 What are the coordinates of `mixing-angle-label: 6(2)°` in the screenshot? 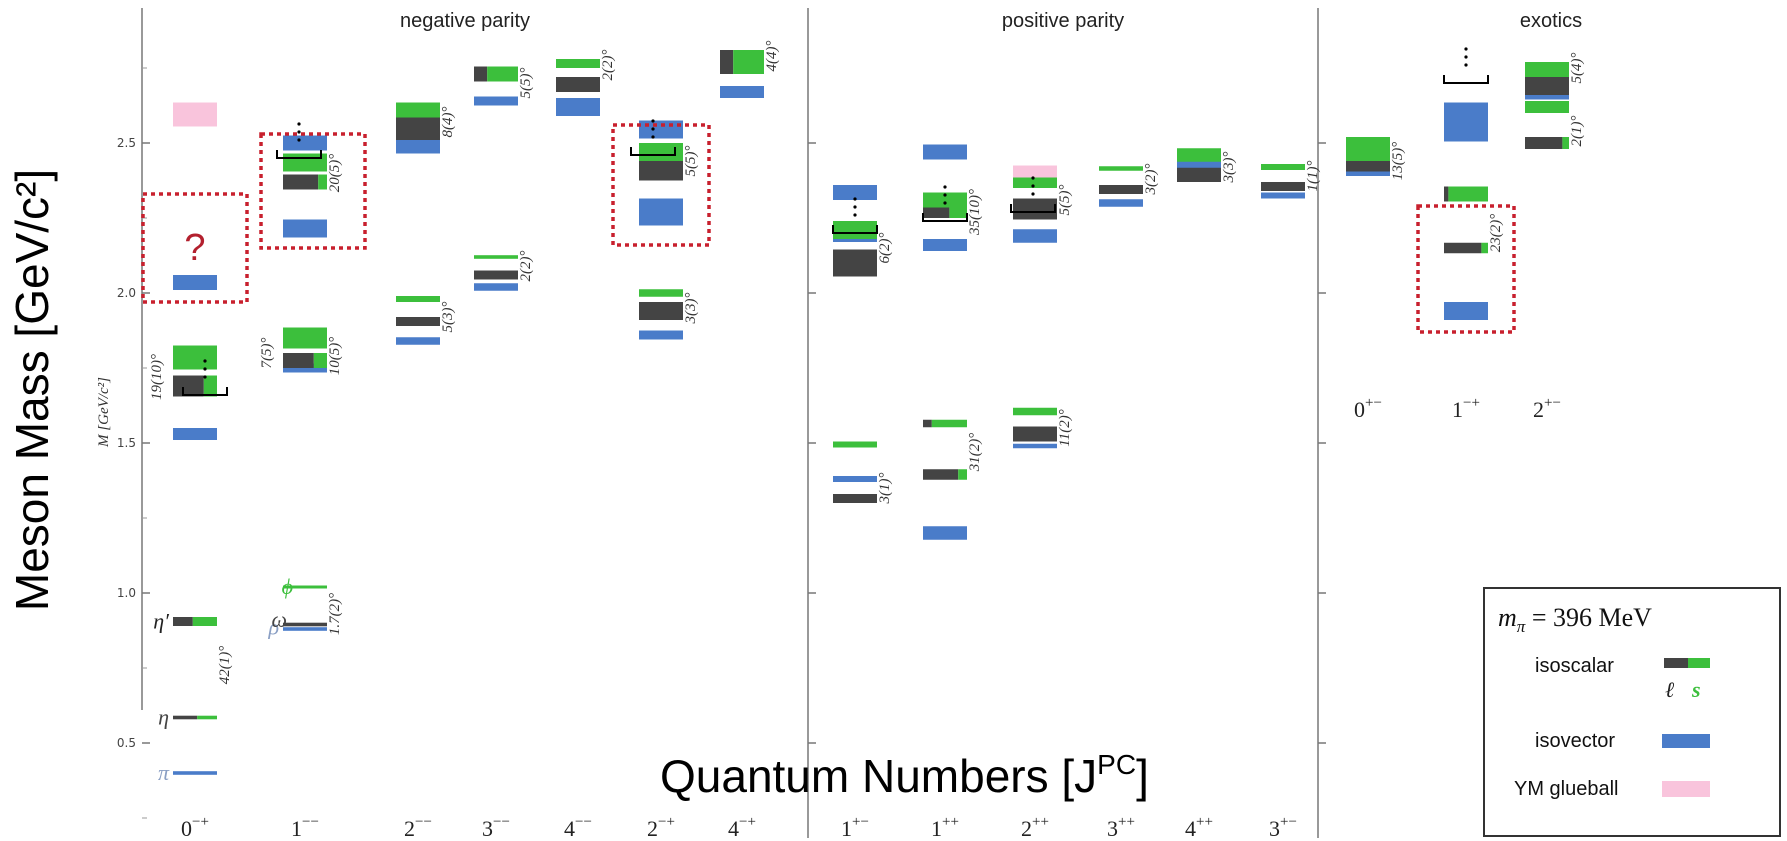 It's located at (885, 248).